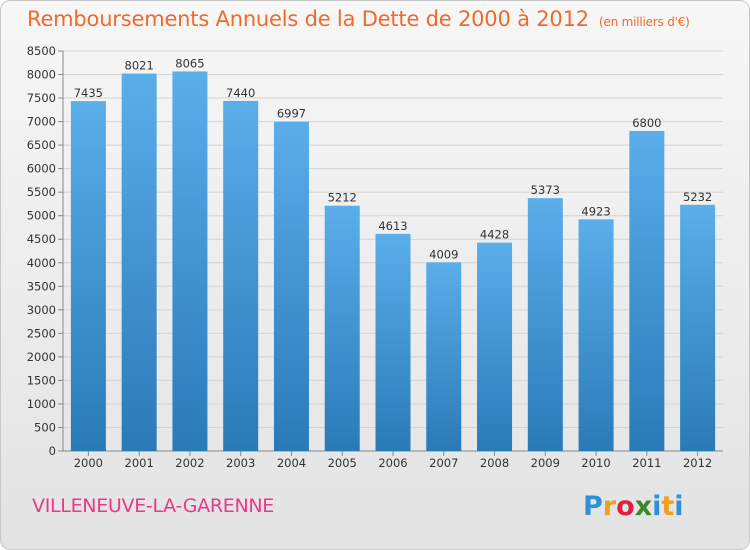 Image resolution: width=750 pixels, height=550 pixels. Describe the element at coordinates (41, 404) in the screenshot. I see `y-tick-label: 1000` at that location.